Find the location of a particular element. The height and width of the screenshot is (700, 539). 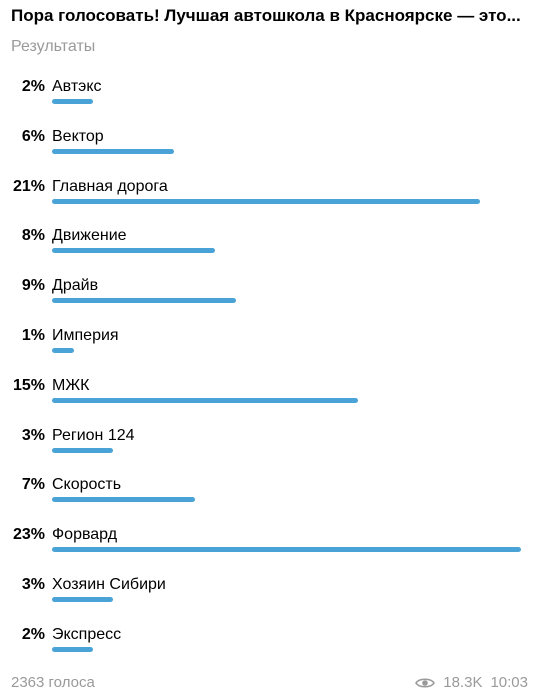

views-count: 18.3K is located at coordinates (463, 682).